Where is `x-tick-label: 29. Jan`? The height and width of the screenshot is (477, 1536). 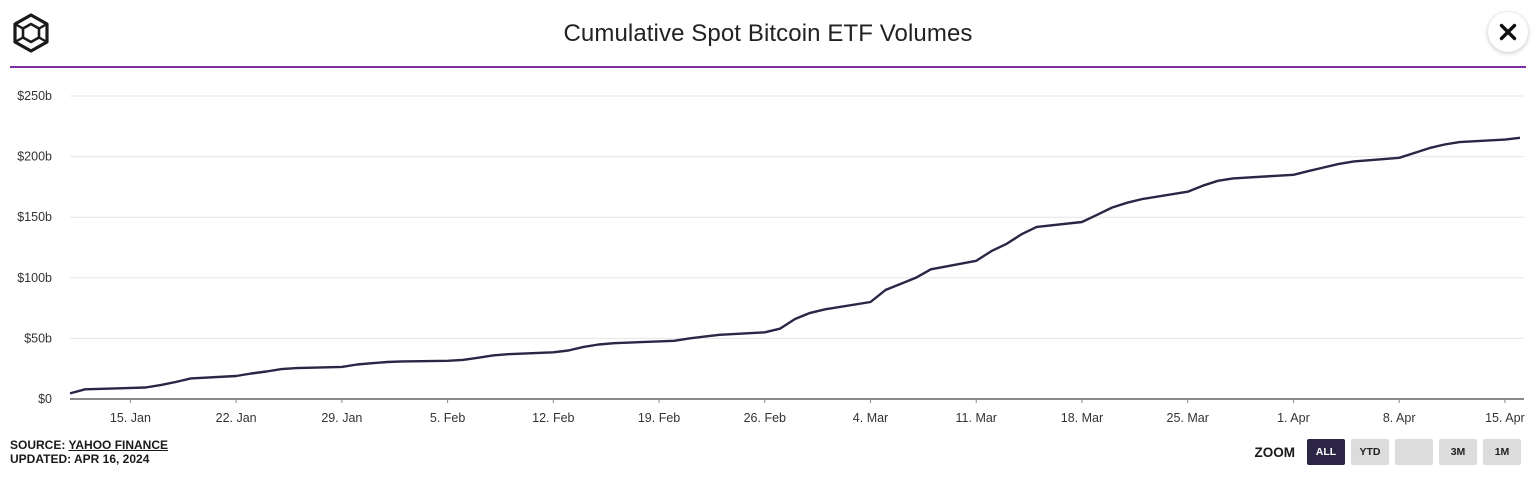 x-tick-label: 29. Jan is located at coordinates (341, 418).